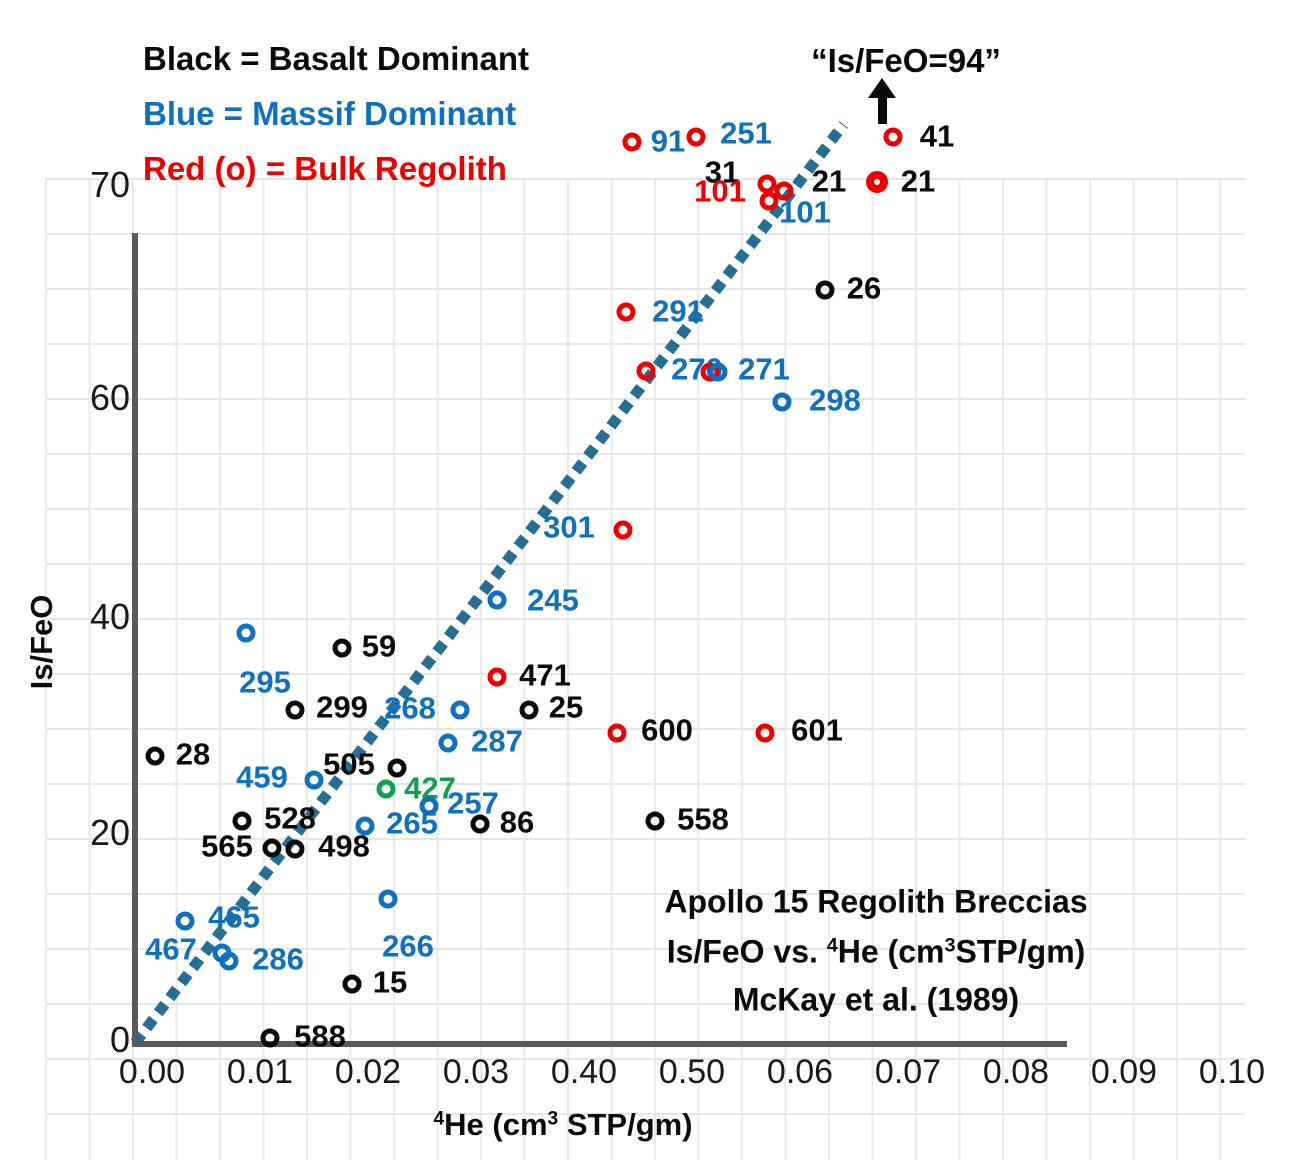 This screenshot has height=1164, width=1296. Describe the element at coordinates (193, 754) in the screenshot. I see `point-label-28: 28` at that location.